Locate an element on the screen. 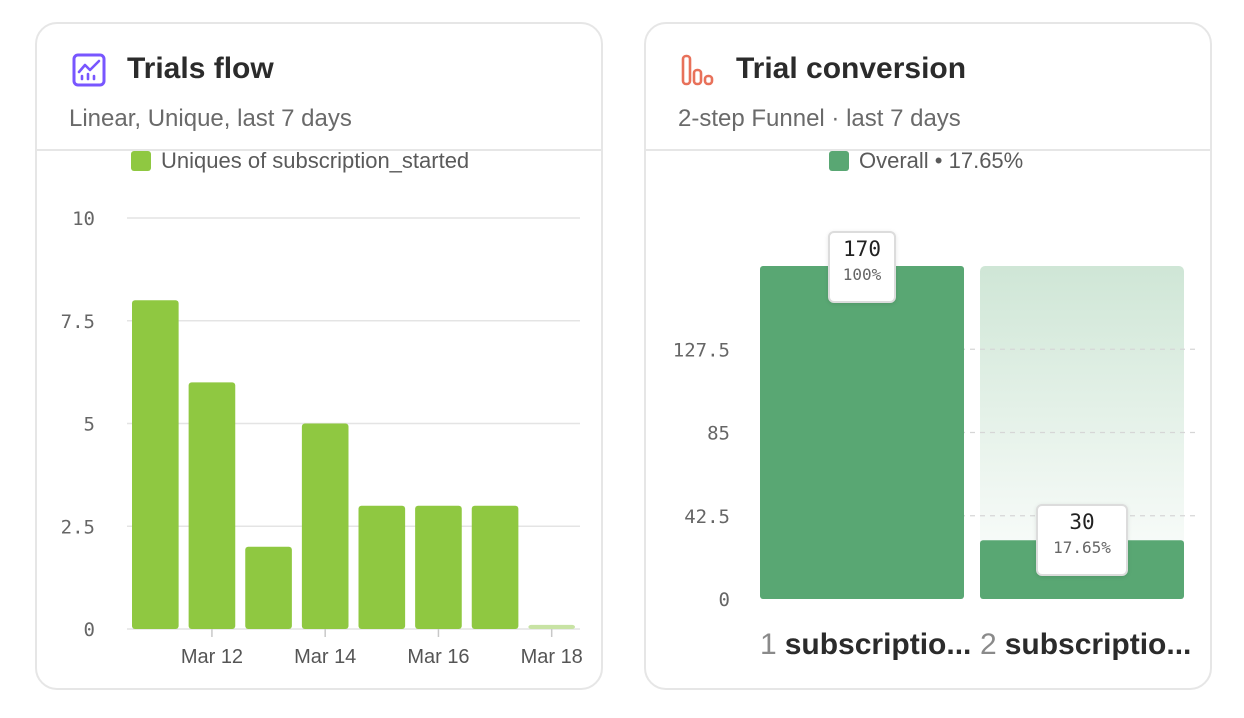  step-1-percent: 100% is located at coordinates (862, 274).